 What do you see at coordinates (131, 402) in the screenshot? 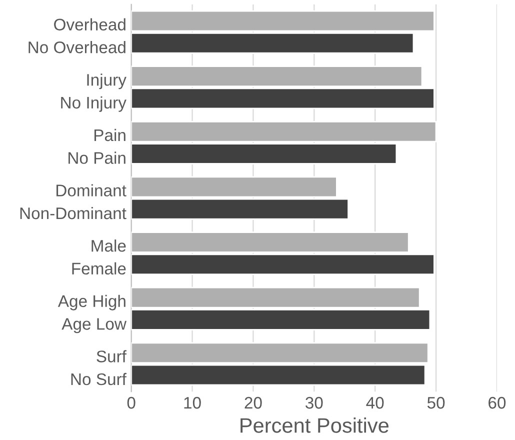
I see `x-tick-label: 0` at bounding box center [131, 402].